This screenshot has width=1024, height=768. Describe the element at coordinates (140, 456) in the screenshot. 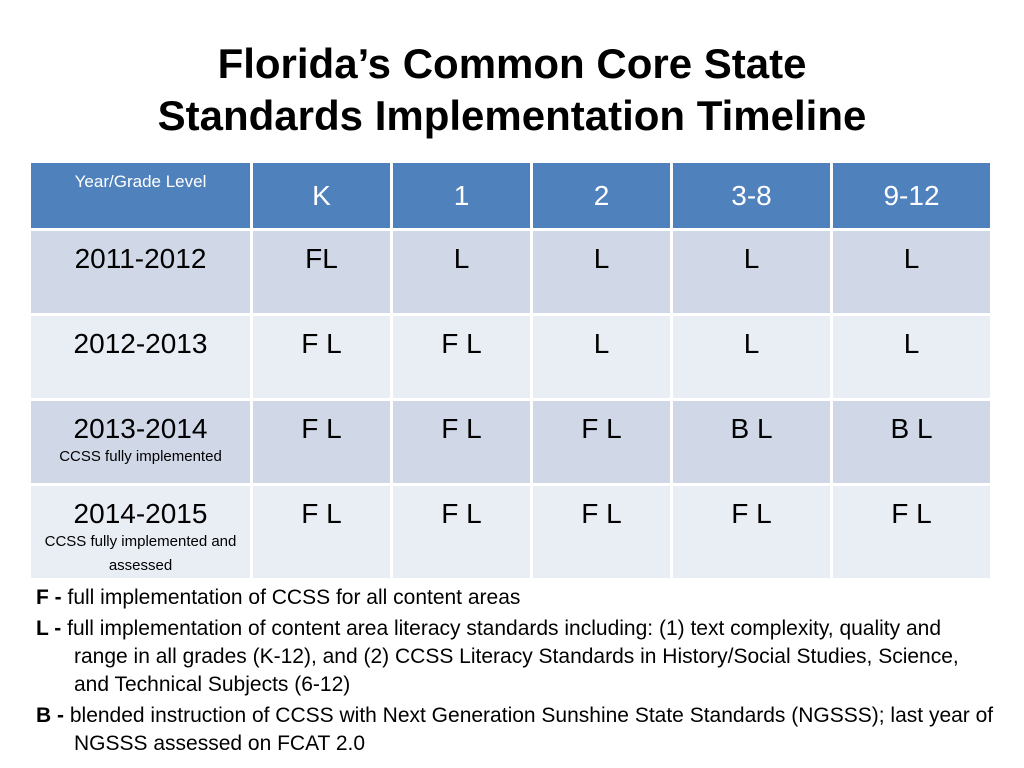

I see `year-note: CCSS fully implemented` at that location.